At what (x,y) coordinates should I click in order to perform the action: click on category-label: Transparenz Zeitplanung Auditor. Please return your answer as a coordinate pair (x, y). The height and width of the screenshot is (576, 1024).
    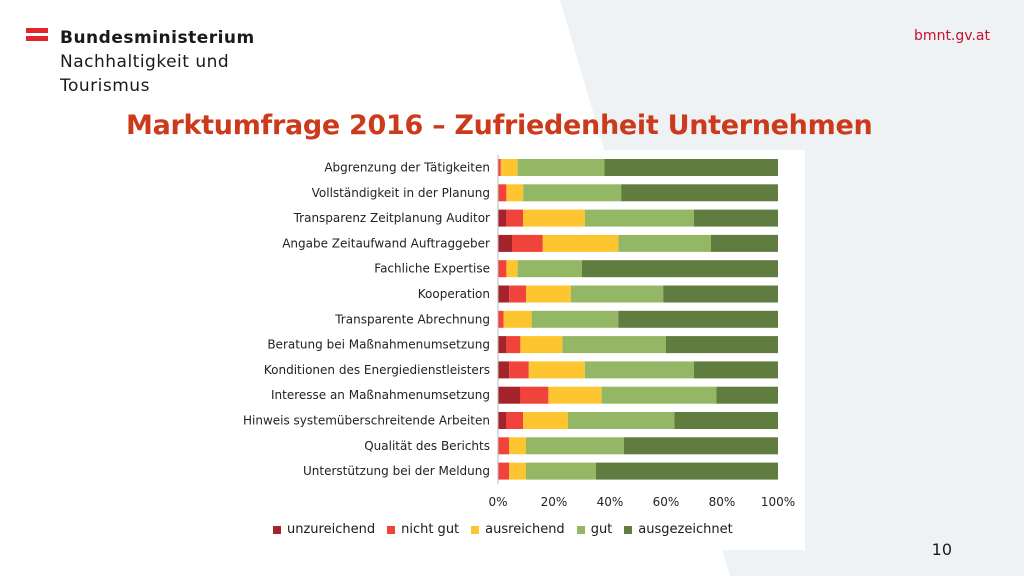
    Looking at the image, I should click on (391, 218).